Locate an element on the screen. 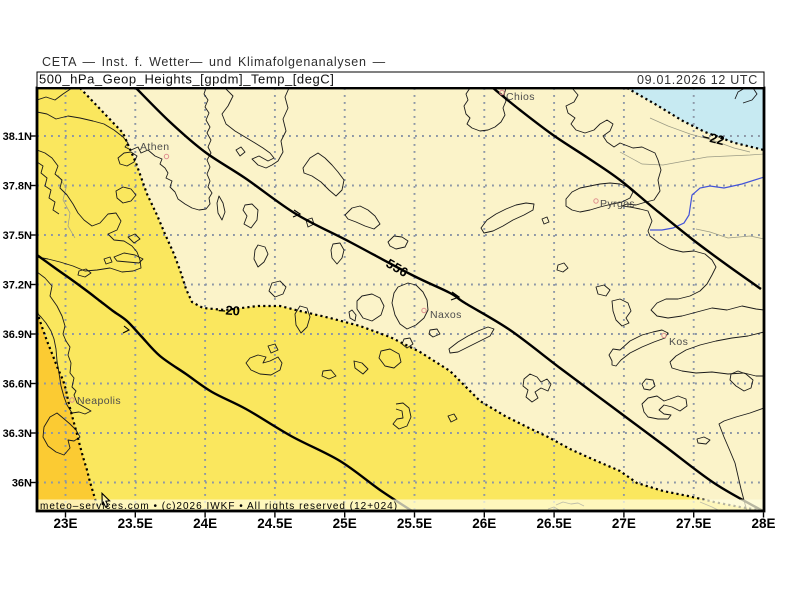 The width and height of the screenshot is (800, 600). svg-text: 25.5E is located at coordinates (414, 523).